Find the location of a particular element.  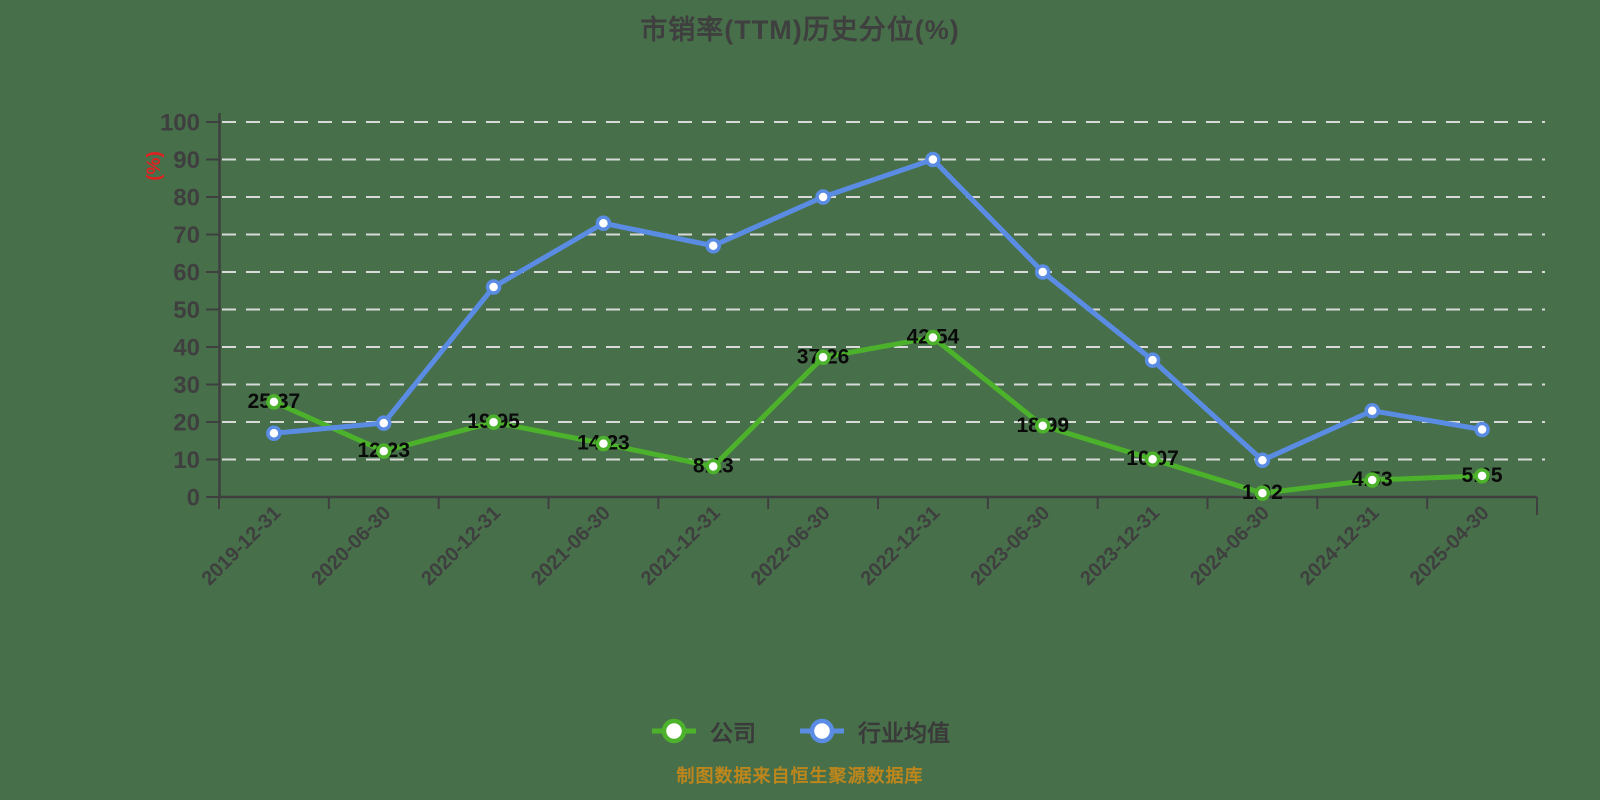

industry-series-marker-icon is located at coordinates (822, 731).